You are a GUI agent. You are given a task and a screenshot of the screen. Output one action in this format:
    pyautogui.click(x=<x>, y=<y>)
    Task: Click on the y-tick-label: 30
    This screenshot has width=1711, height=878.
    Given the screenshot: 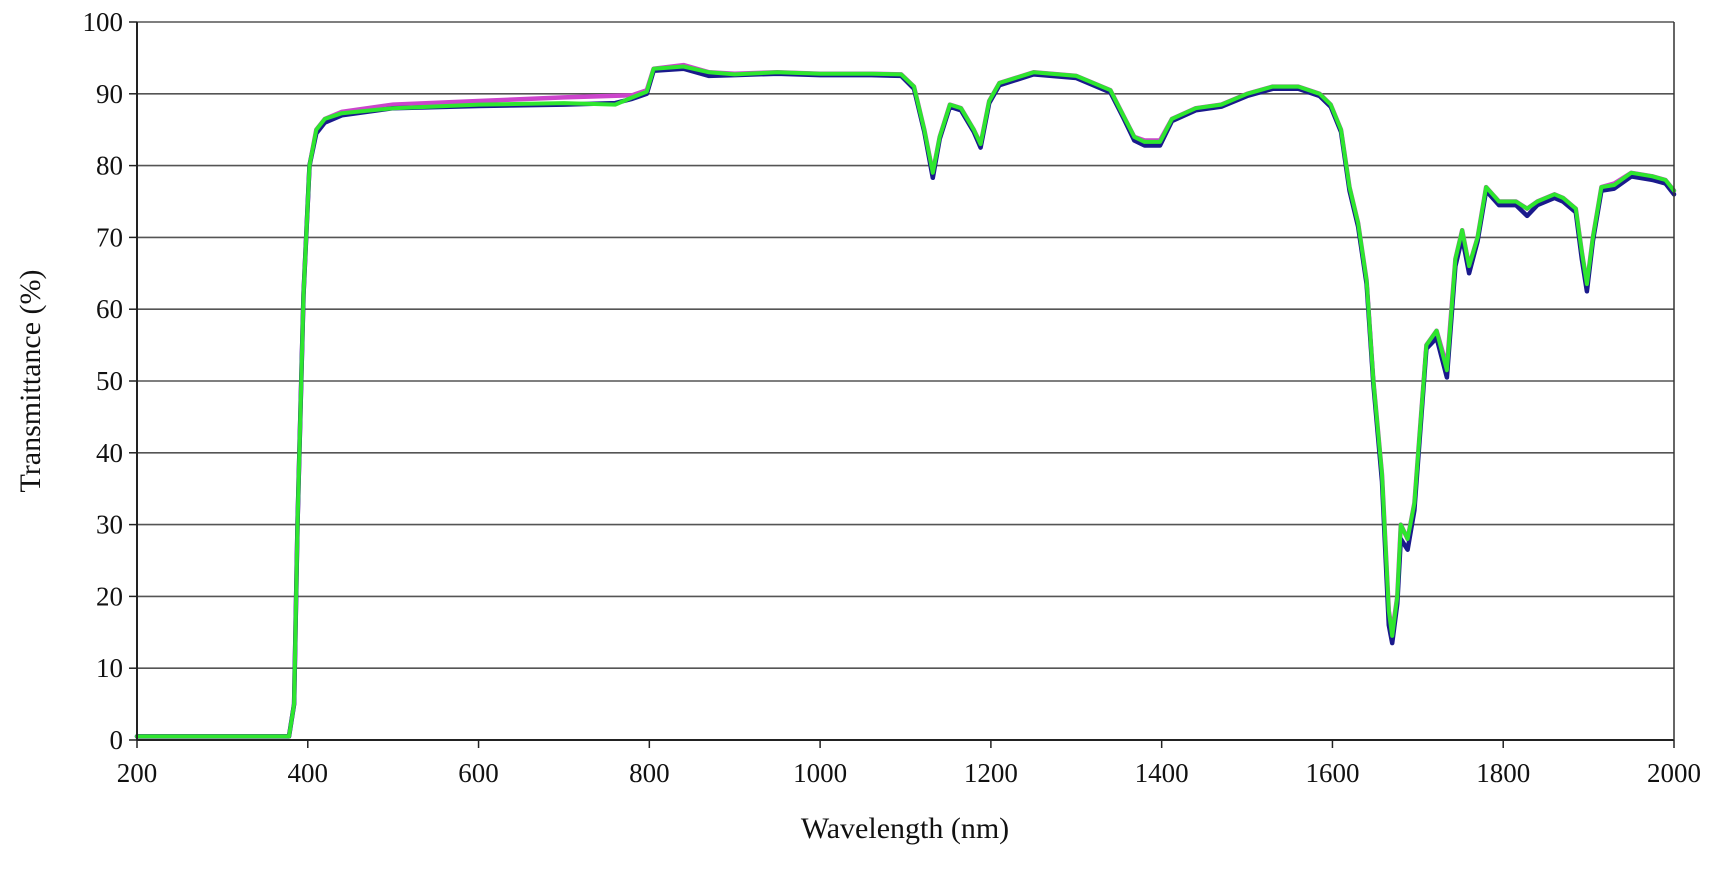 What is the action you would take?
    pyautogui.click(x=109, y=525)
    